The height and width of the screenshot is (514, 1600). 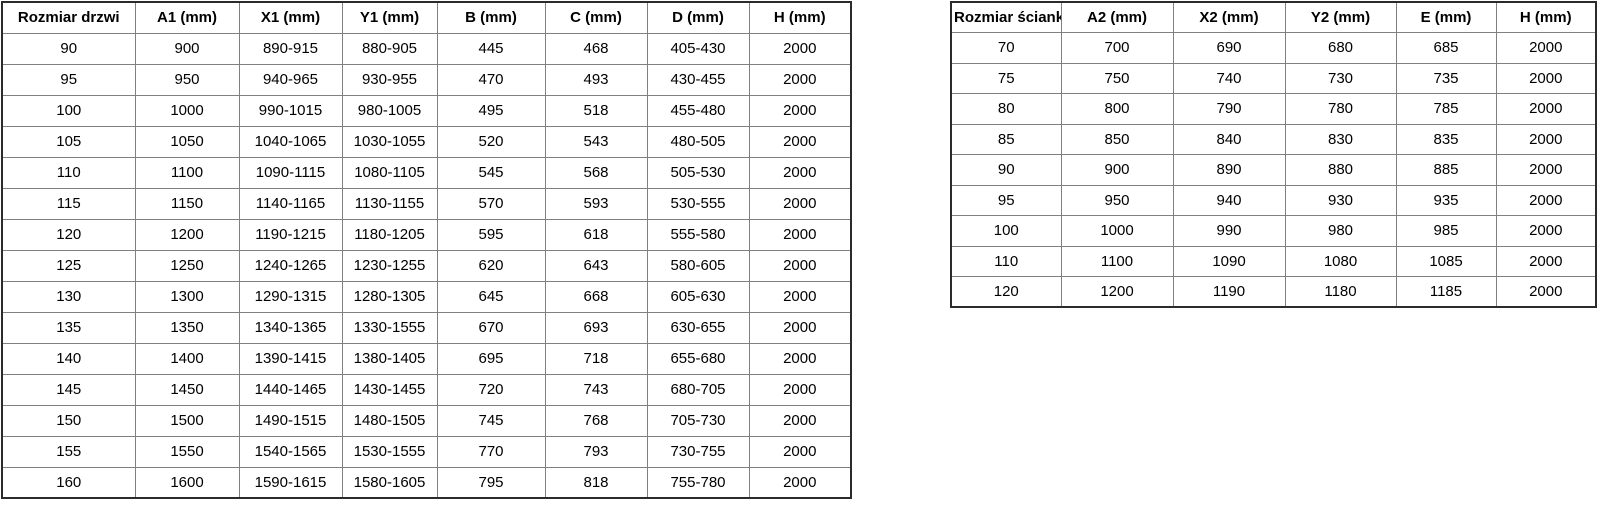 What do you see at coordinates (1229, 261) in the screenshot?
I see `table-cell: 1090` at bounding box center [1229, 261].